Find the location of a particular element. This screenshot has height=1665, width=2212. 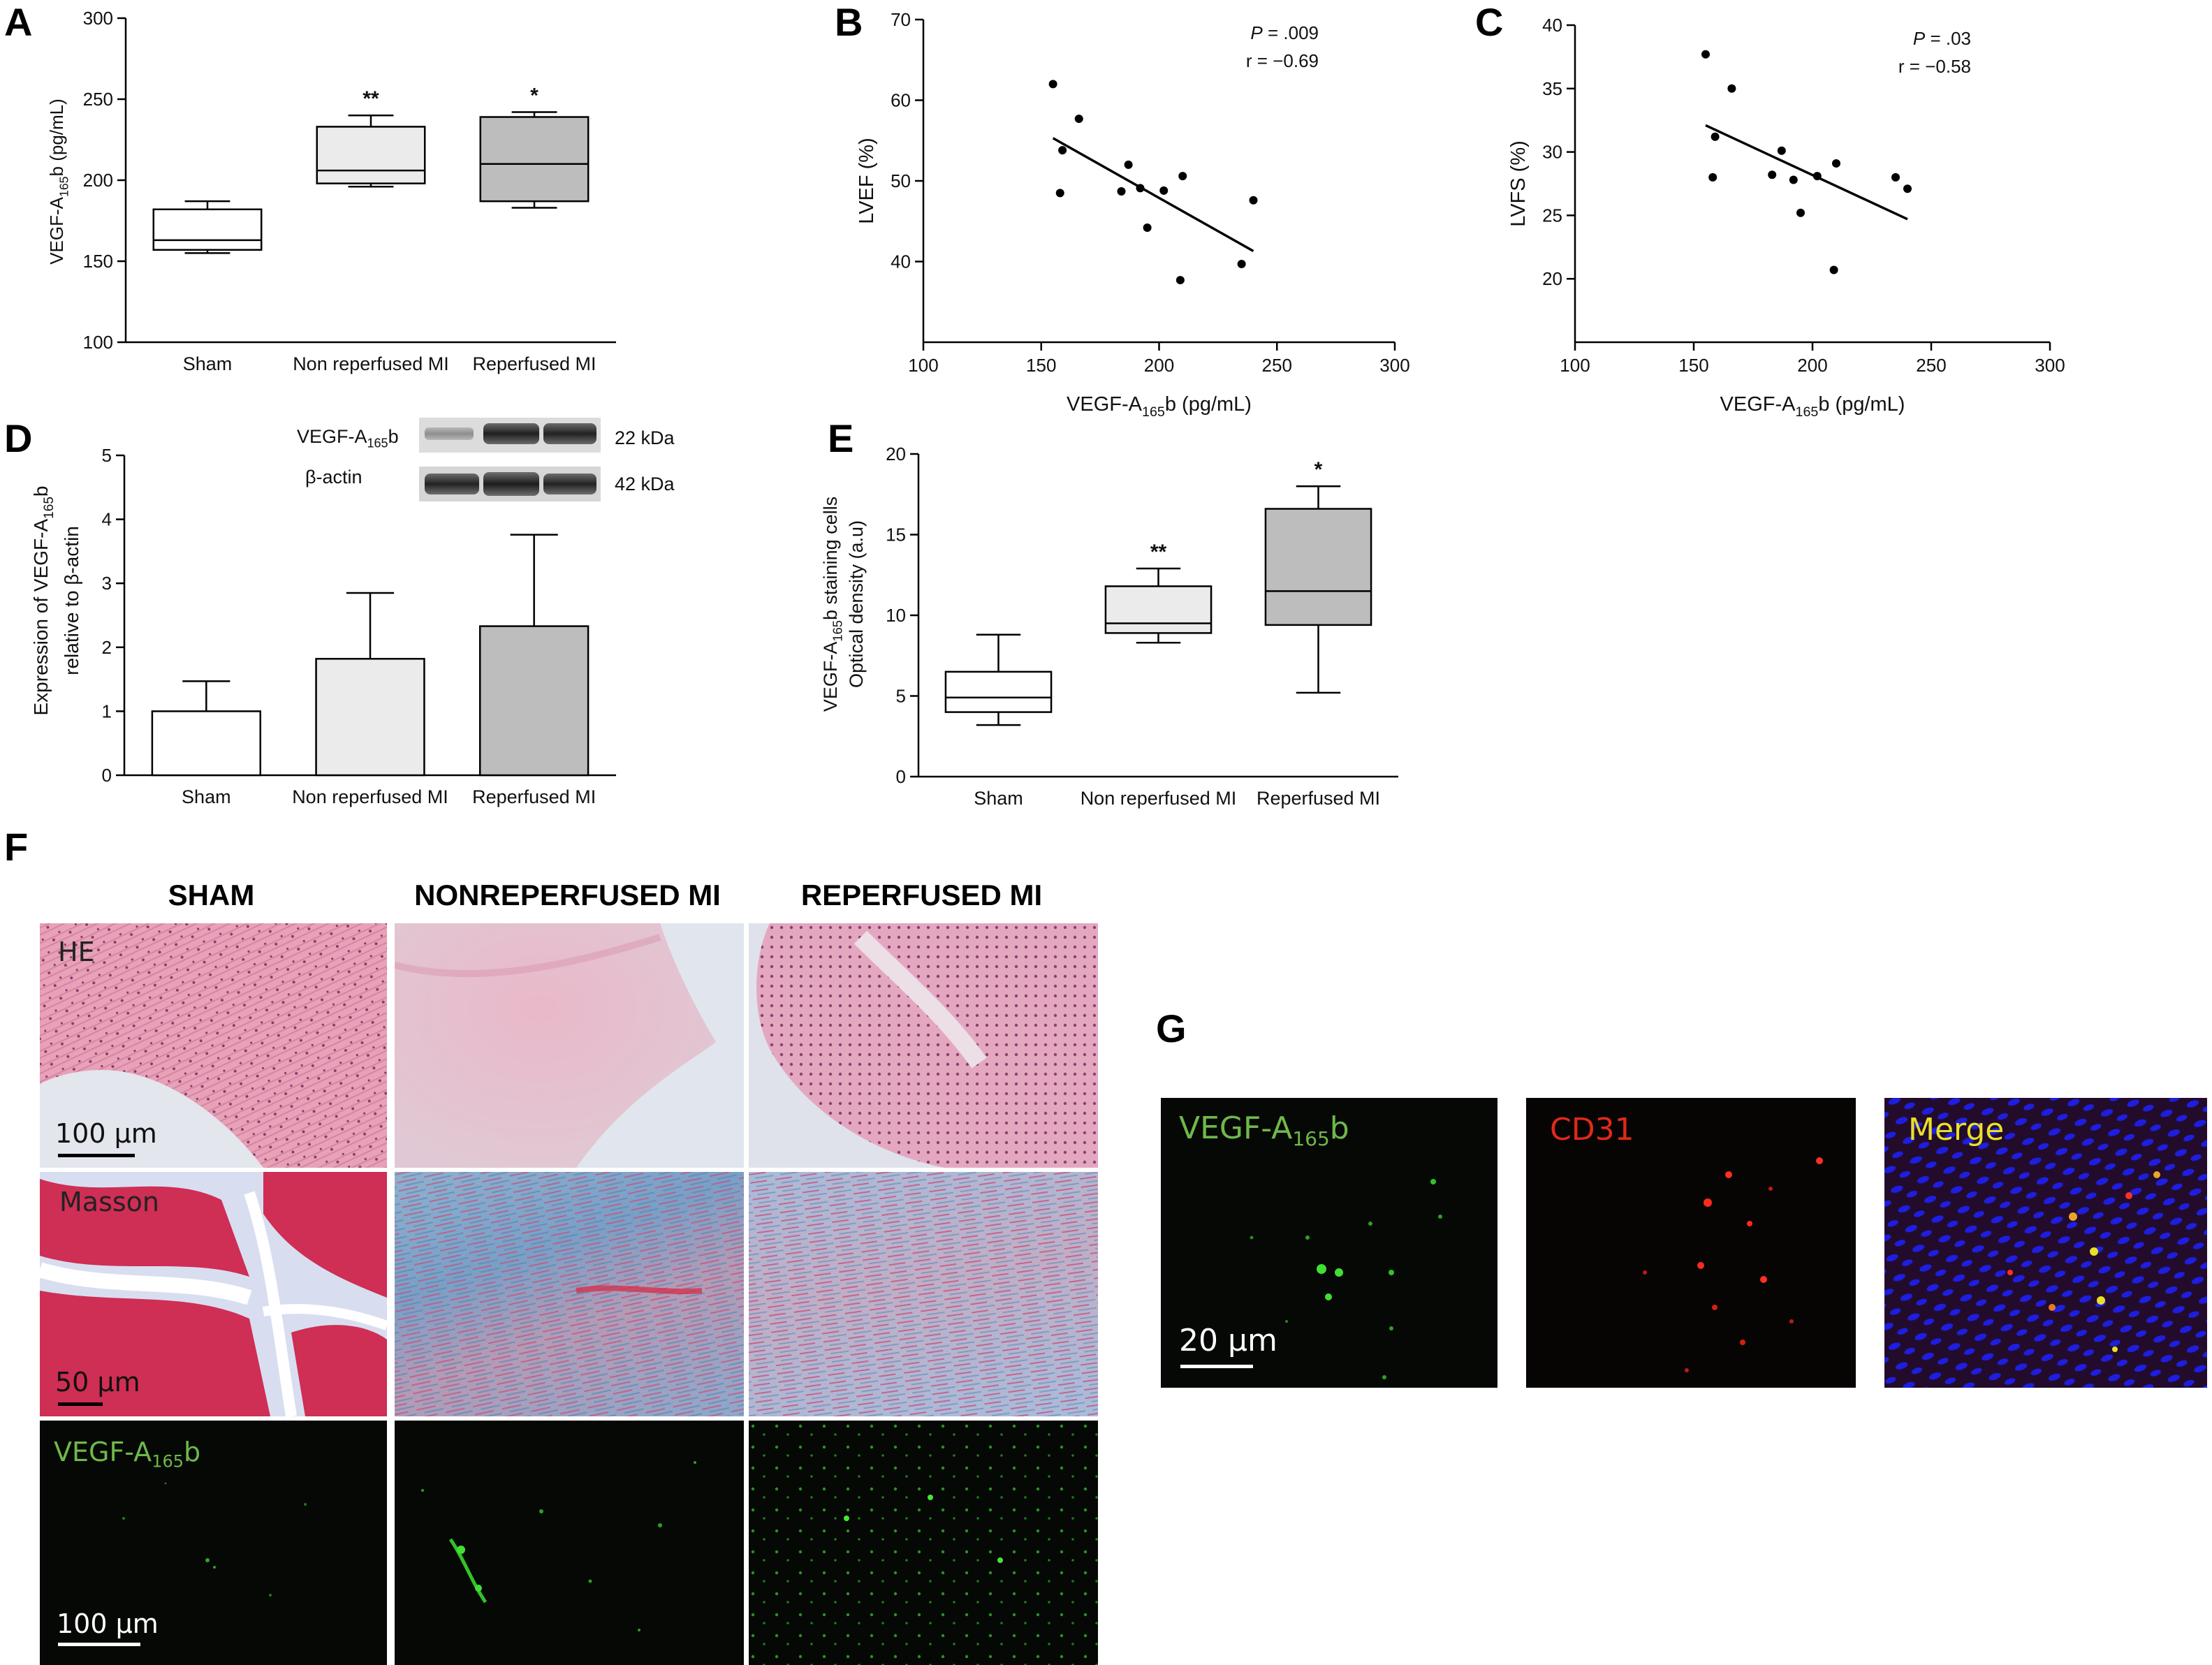

chart-c-fit-line is located at coordinates (1806, 173).